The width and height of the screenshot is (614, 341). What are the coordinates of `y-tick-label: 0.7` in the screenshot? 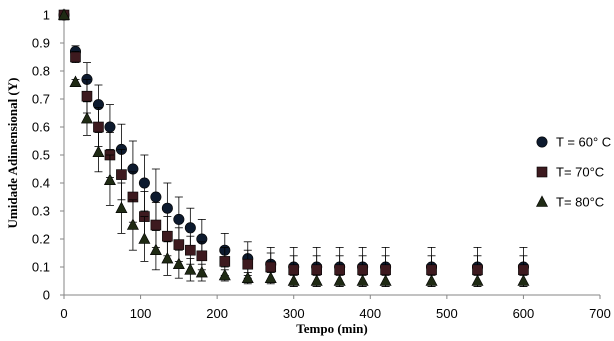 It's located at (41, 99).